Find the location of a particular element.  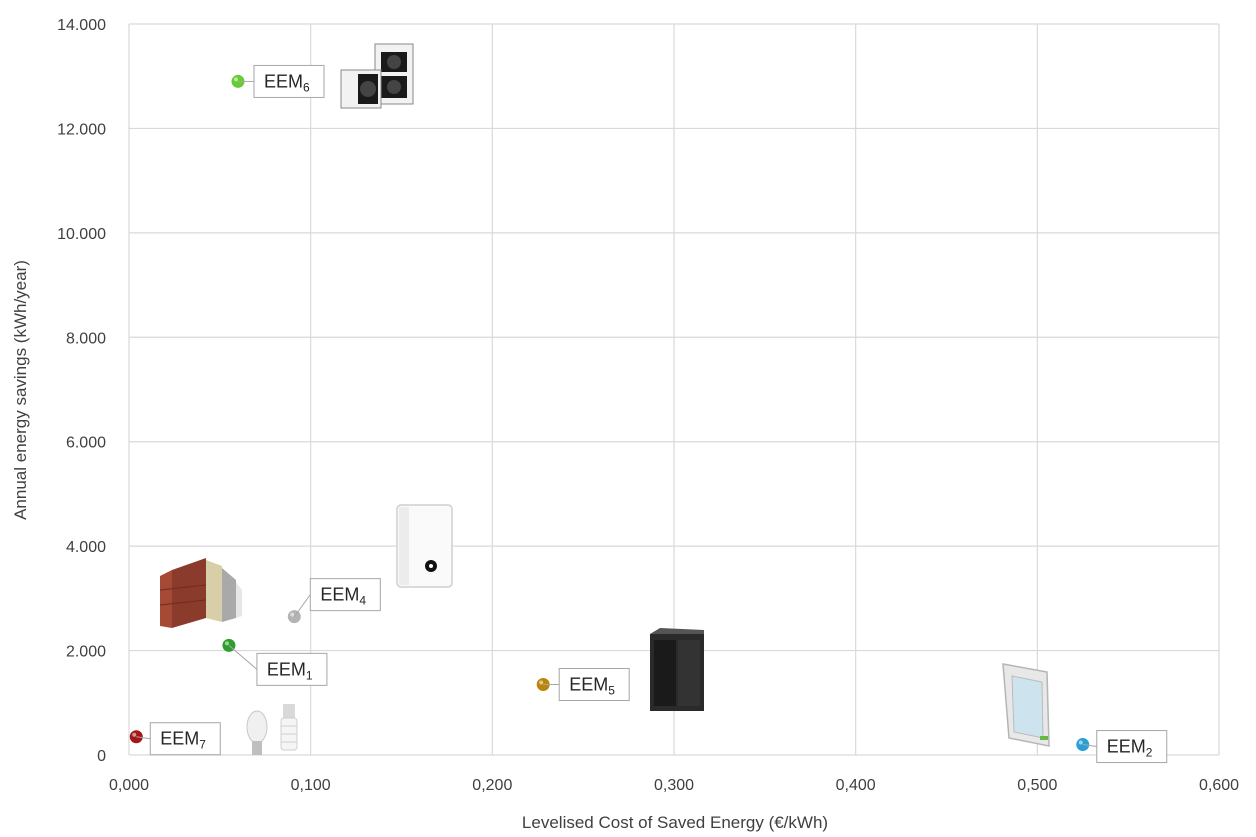

boiler-icon is located at coordinates (424, 546).